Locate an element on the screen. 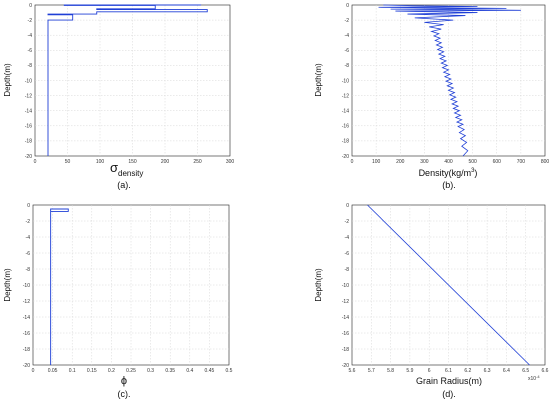  x-tick-label: 6.1 is located at coordinates (448, 371).